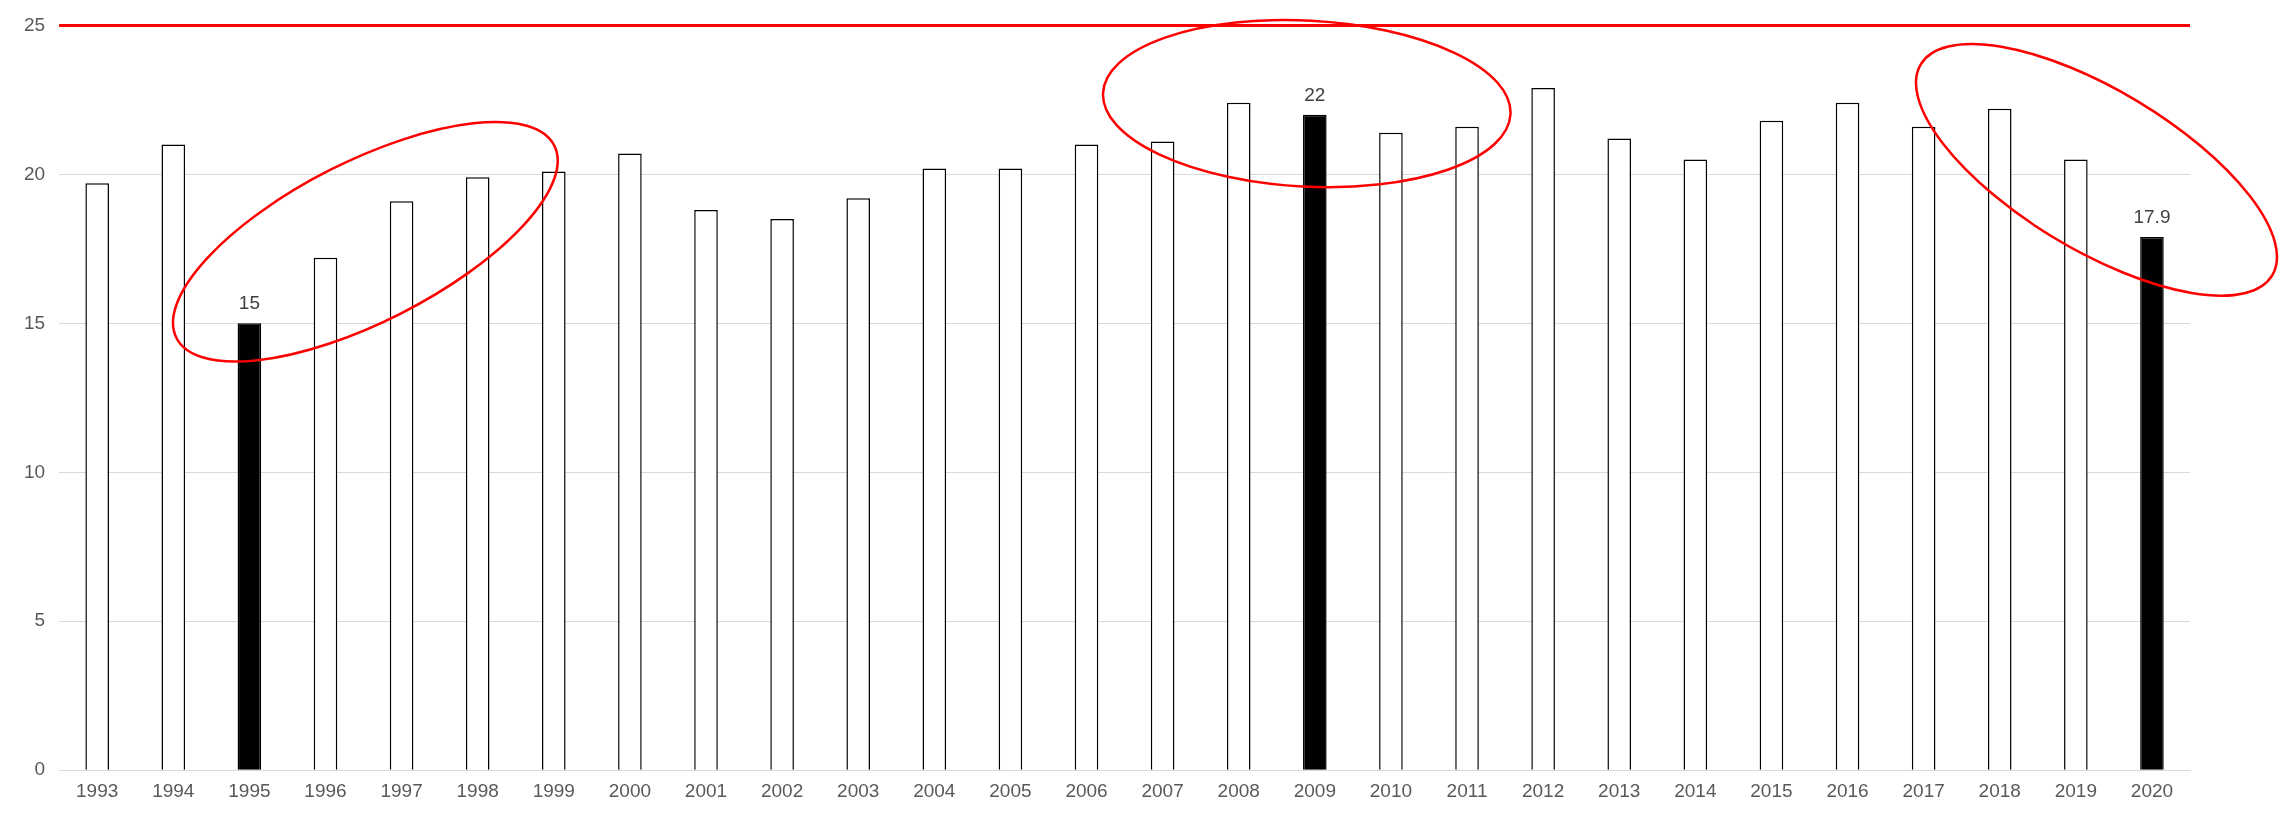 The image size is (2290, 817). I want to click on data-label: 17.9, so click(2152, 216).